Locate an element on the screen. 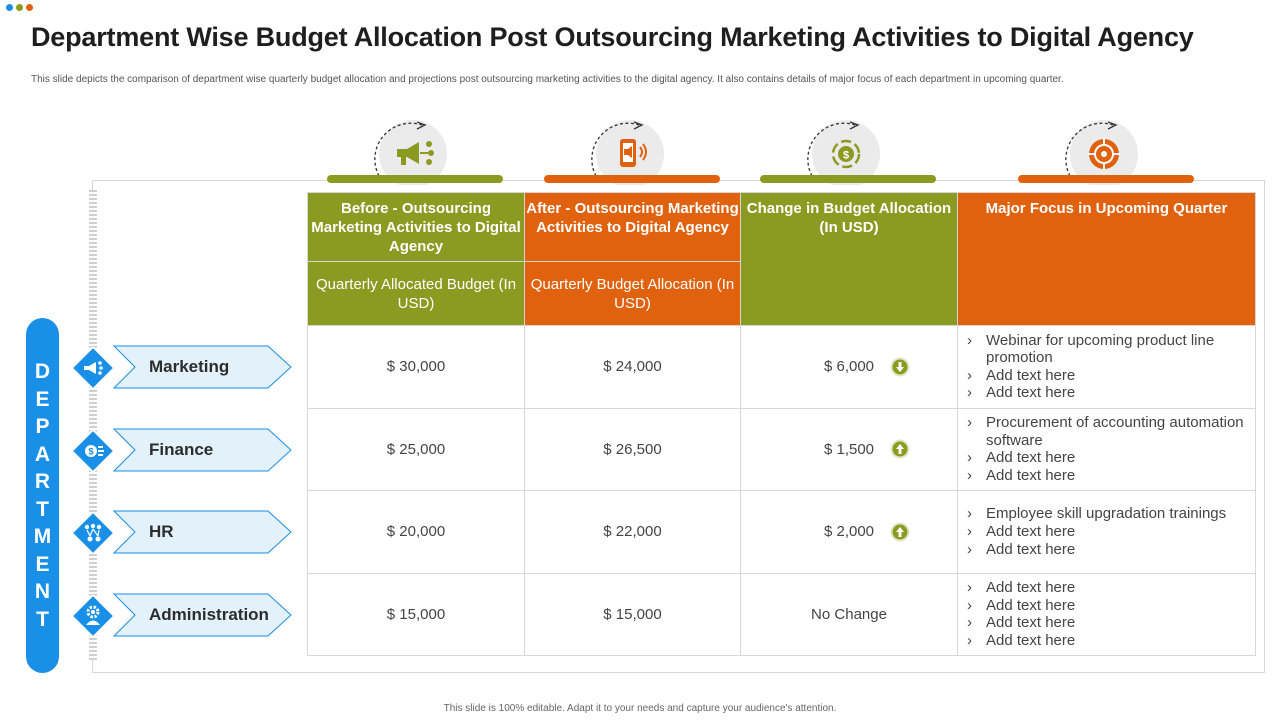 The width and height of the screenshot is (1280, 720). side-letter: M is located at coordinates (42, 536).